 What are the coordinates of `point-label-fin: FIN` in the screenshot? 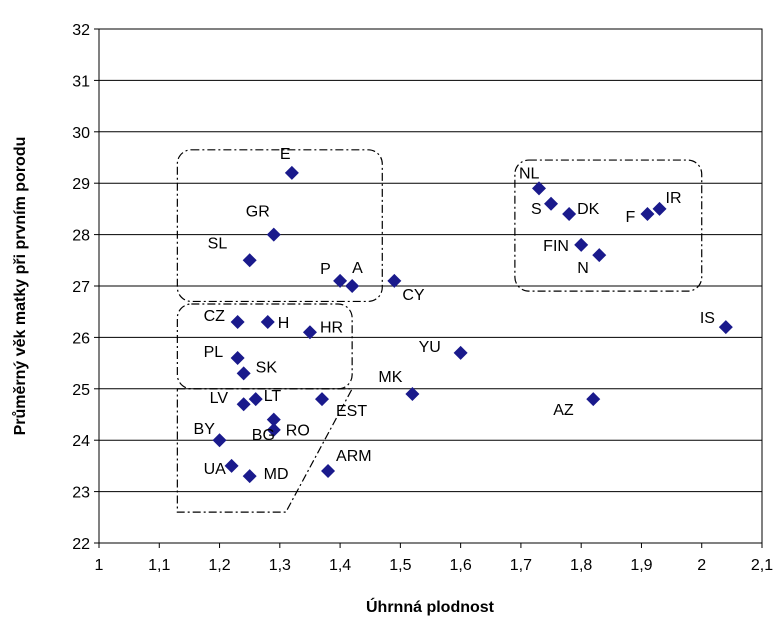 It's located at (556, 246).